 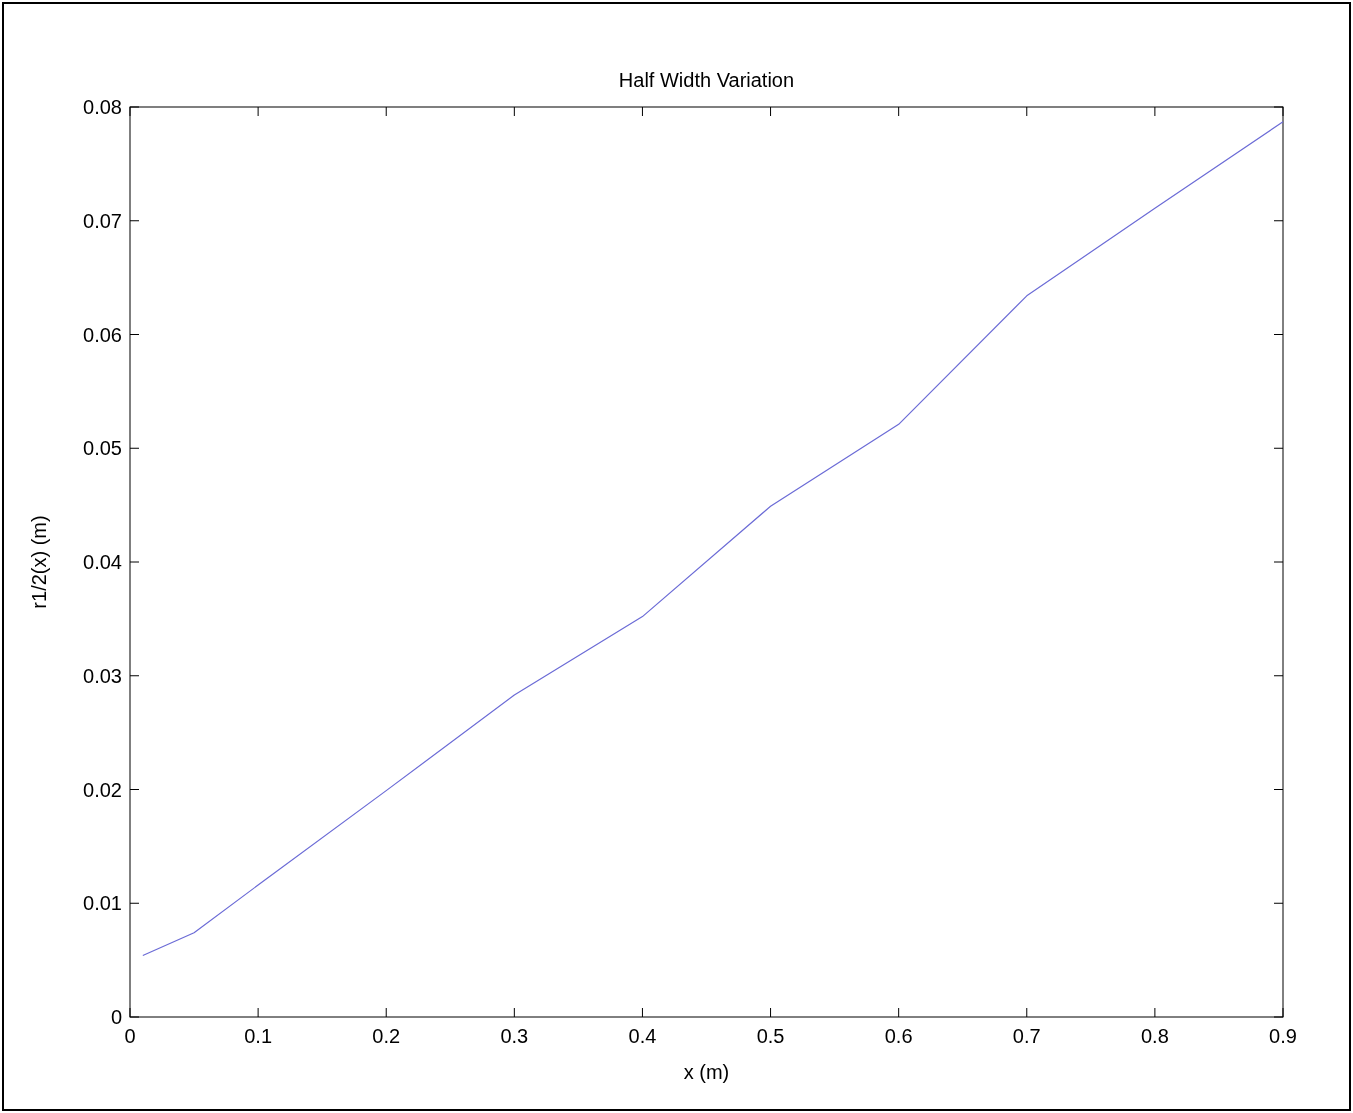 What do you see at coordinates (1154, 1036) in the screenshot?
I see `x-tick-label: 0.8` at bounding box center [1154, 1036].